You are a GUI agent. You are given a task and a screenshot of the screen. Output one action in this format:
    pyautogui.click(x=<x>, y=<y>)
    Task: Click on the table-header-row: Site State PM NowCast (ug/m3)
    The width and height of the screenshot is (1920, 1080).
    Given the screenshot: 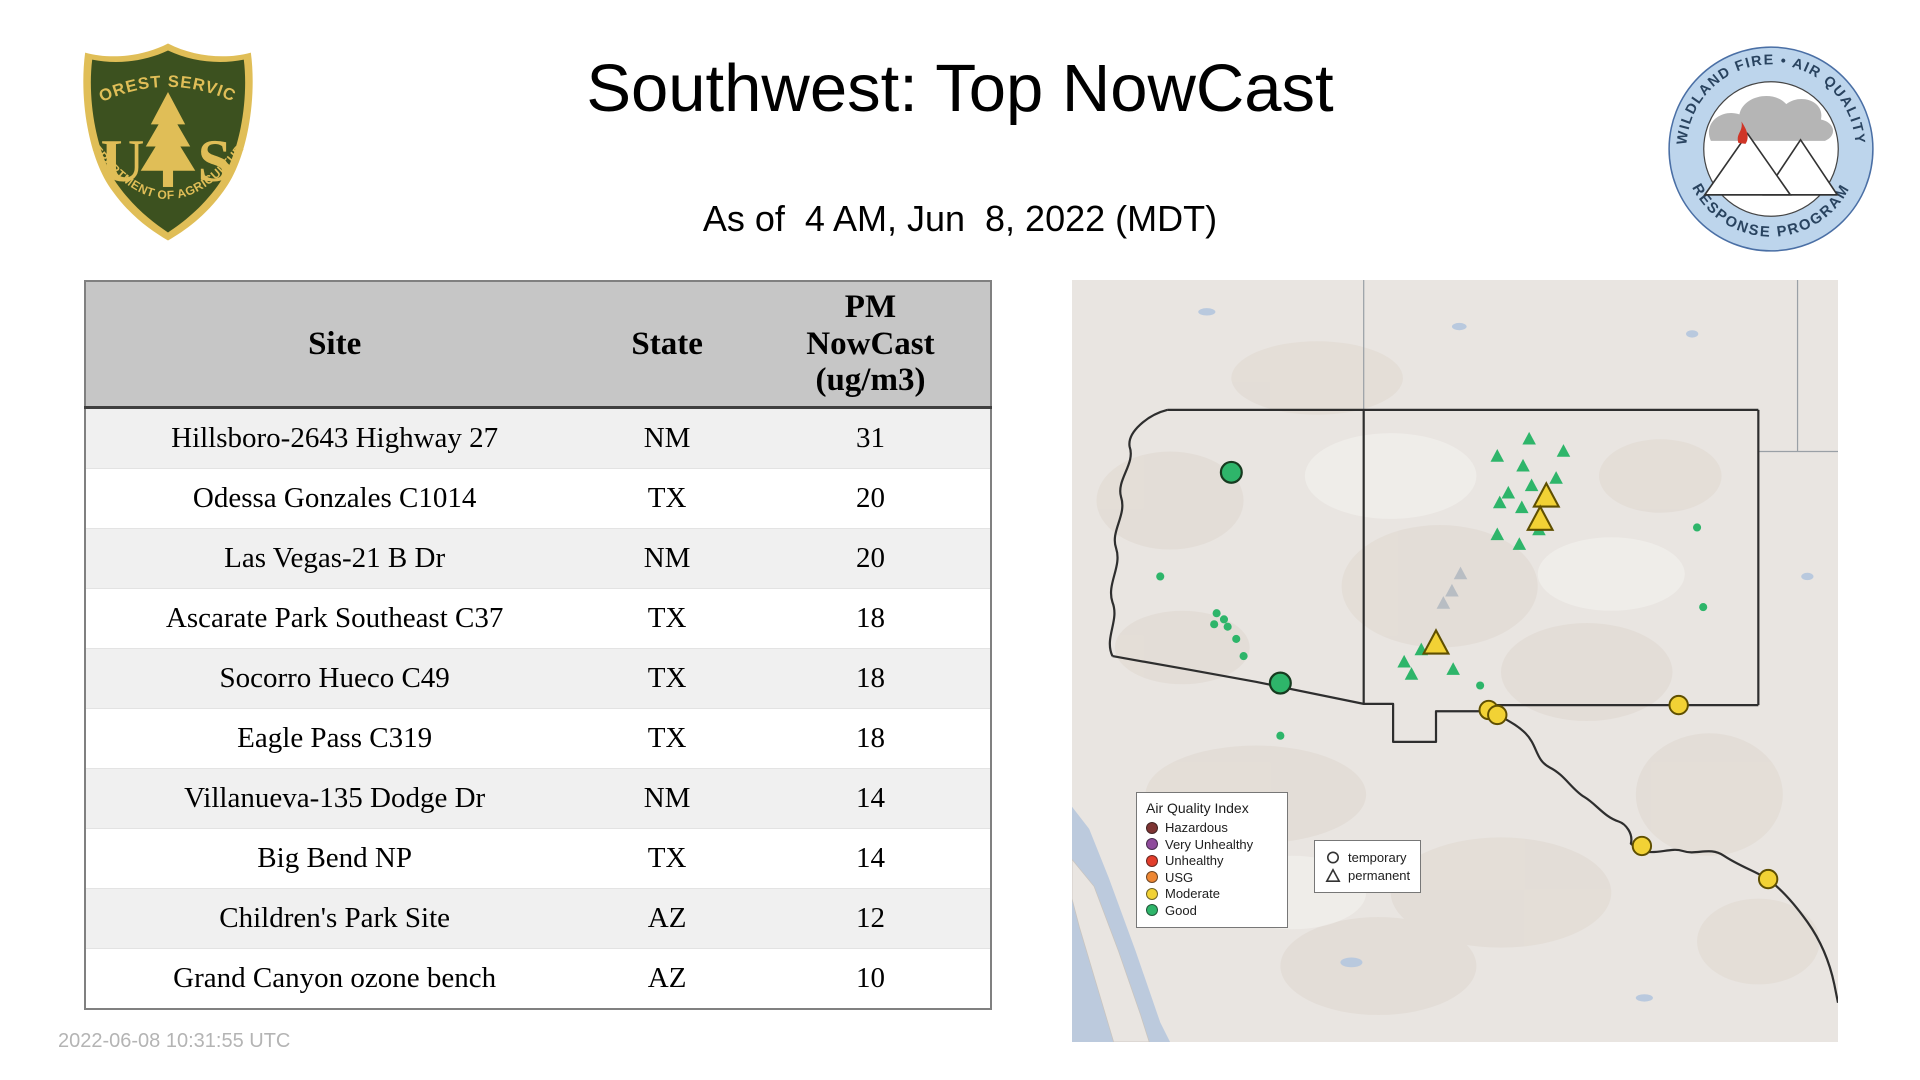 What is the action you would take?
    pyautogui.click(x=538, y=345)
    